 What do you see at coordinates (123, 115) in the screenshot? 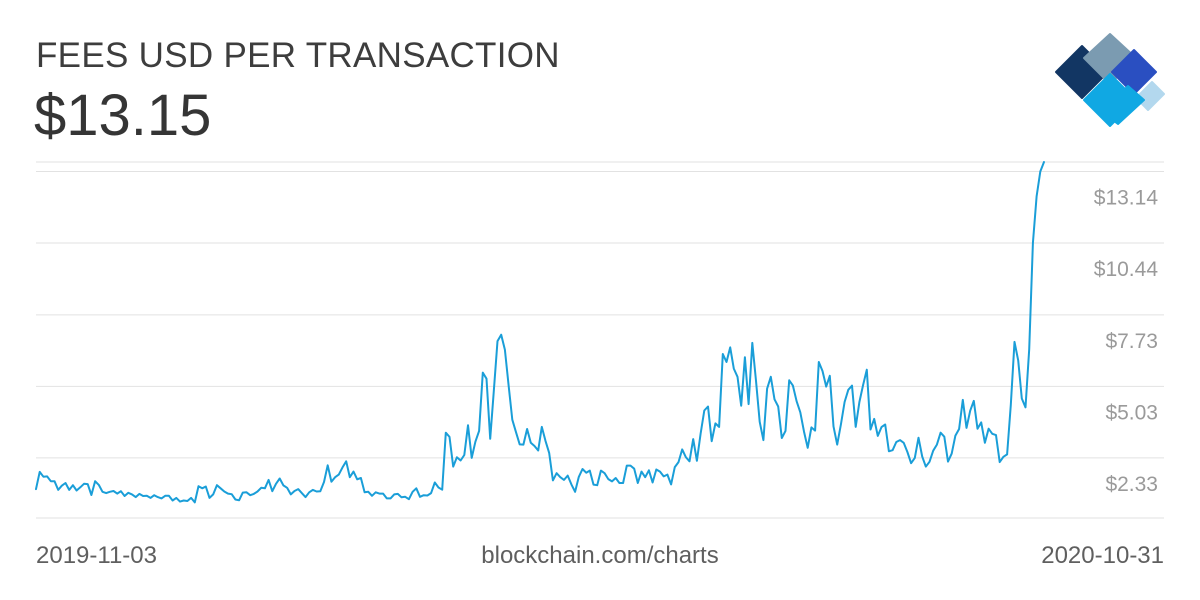
I see `current-value: $13.15` at bounding box center [123, 115].